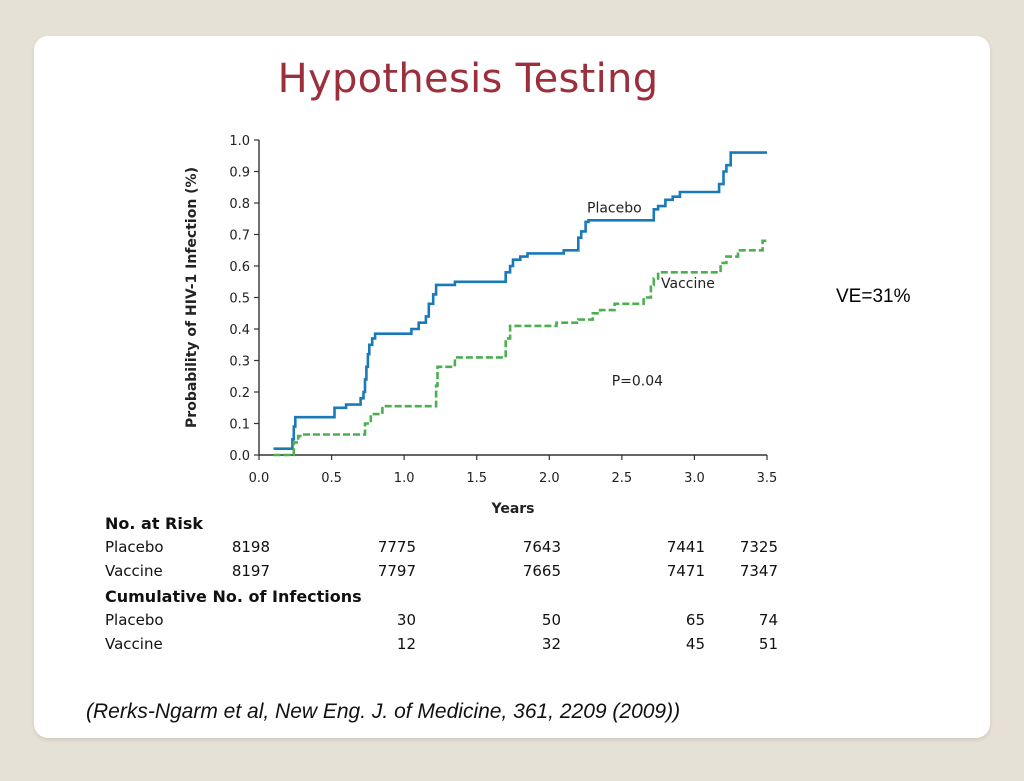 Image resolution: width=1024 pixels, height=781 pixels. What do you see at coordinates (250, 547) in the screenshot?
I see `table-cell: 8198` at bounding box center [250, 547].